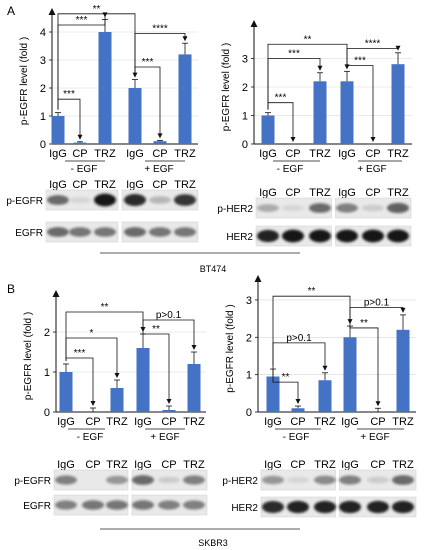  Describe the element at coordinates (213, 269) in the screenshot. I see `panel-a-cell-line: BT474` at that location.